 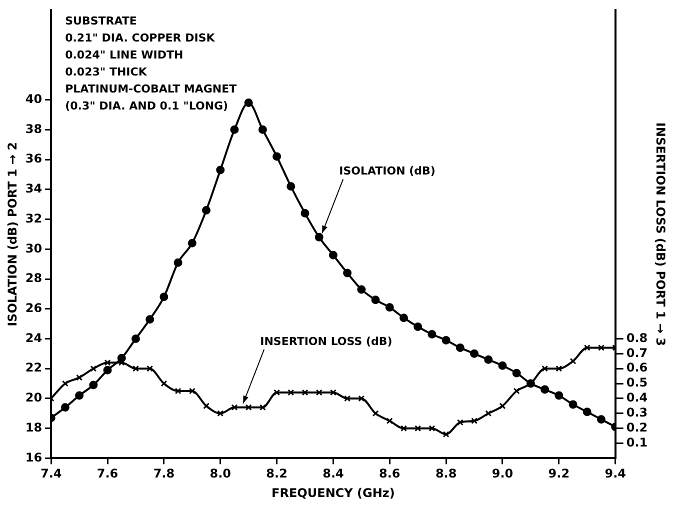 What do you see at coordinates (221, 473) in the screenshot?
I see `x-tick-label: 8.0` at bounding box center [221, 473].